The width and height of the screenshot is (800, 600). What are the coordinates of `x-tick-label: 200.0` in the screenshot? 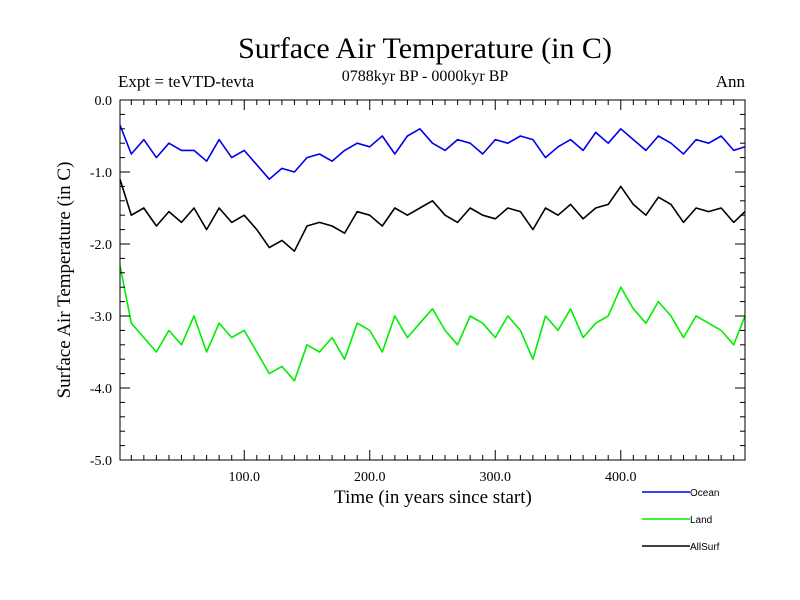 It's located at (370, 477).